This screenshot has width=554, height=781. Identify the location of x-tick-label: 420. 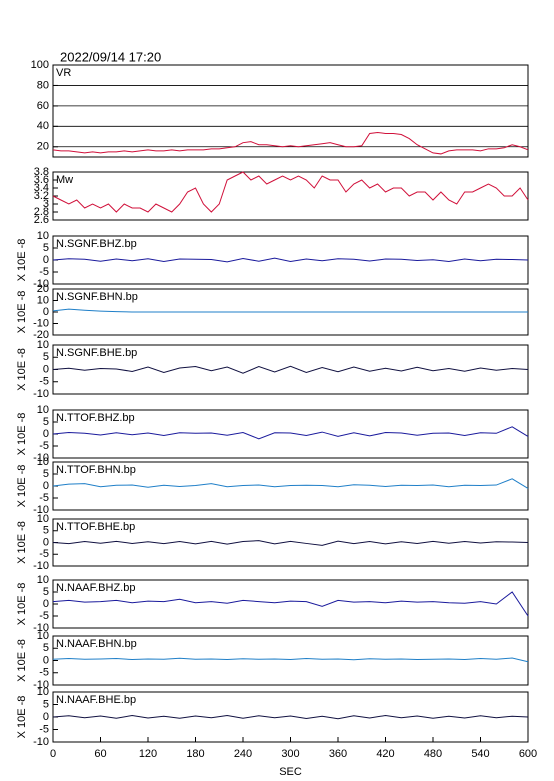
(385, 754).